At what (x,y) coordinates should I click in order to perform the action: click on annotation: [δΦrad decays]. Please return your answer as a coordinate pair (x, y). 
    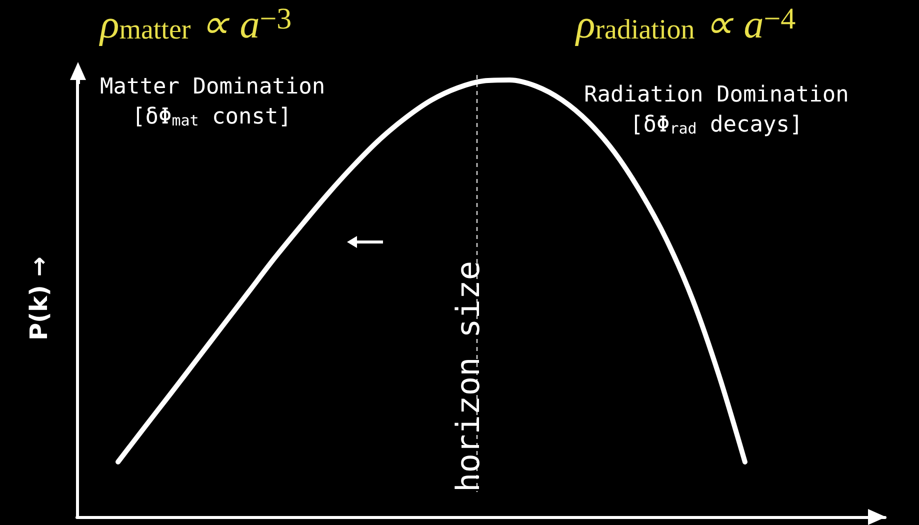
    Looking at the image, I should click on (716, 125).